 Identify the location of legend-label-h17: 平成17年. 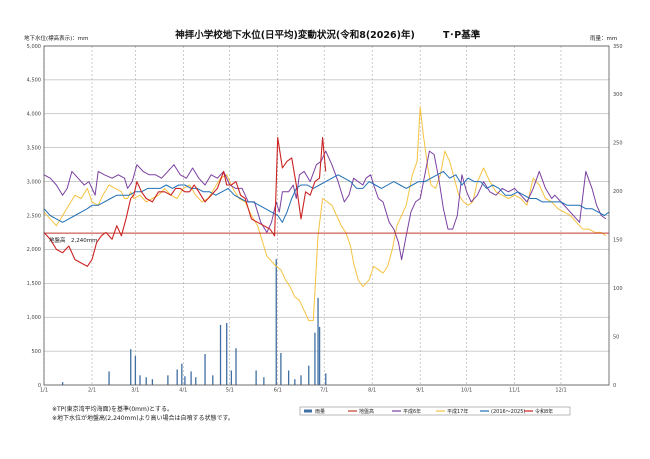
(457, 411).